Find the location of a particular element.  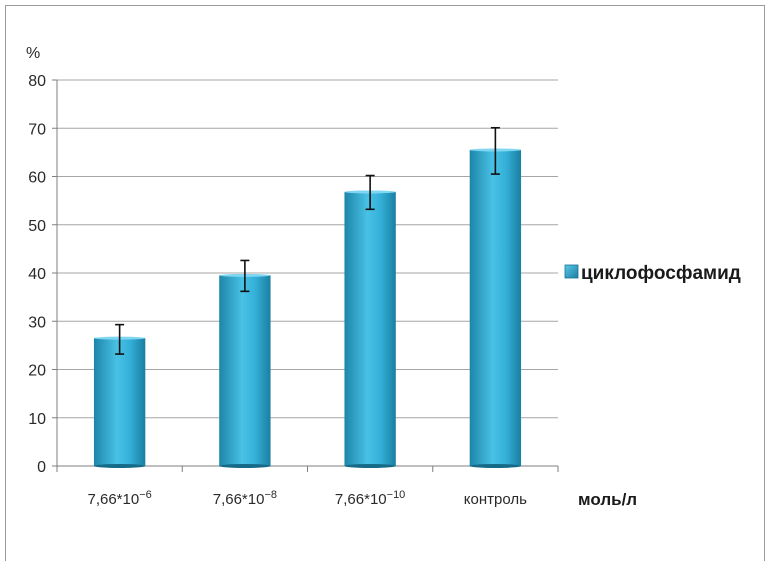

y-tick-label: 30 is located at coordinates (37, 322).